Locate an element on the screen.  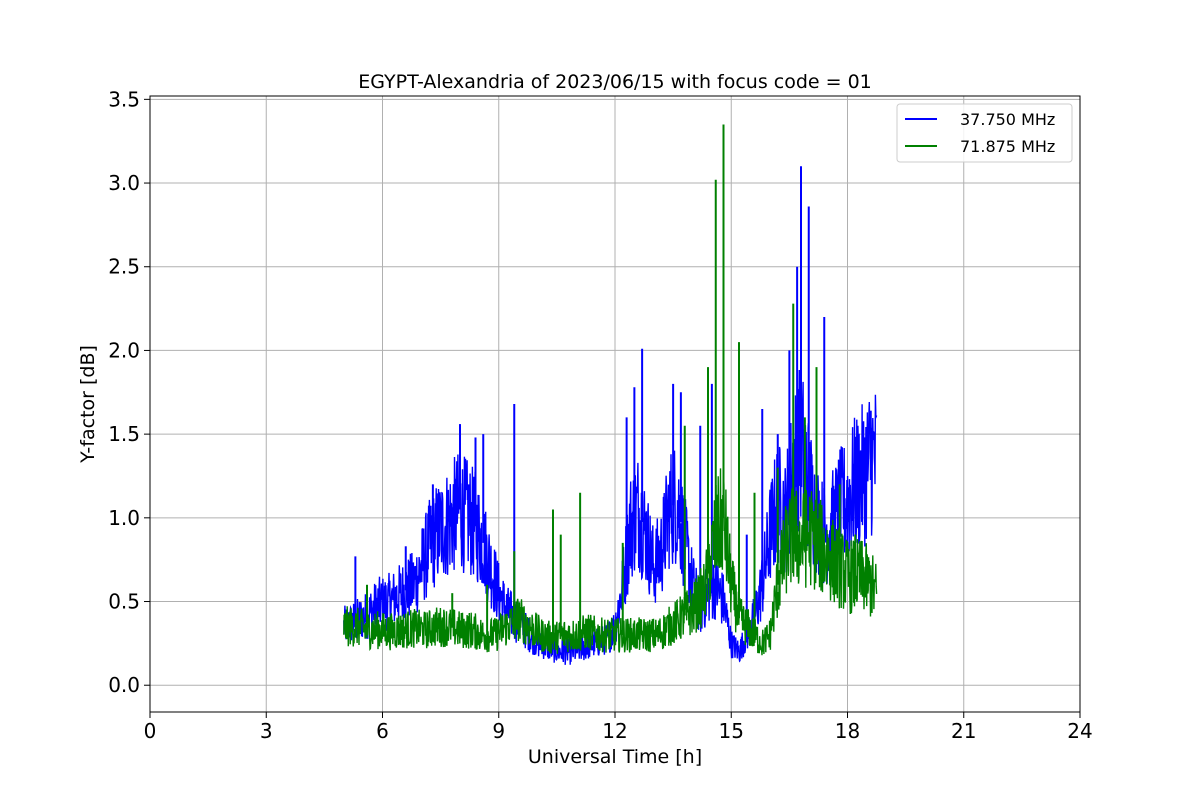
legend: 37.750 MHz 71.875 MHz is located at coordinates (984, 133).